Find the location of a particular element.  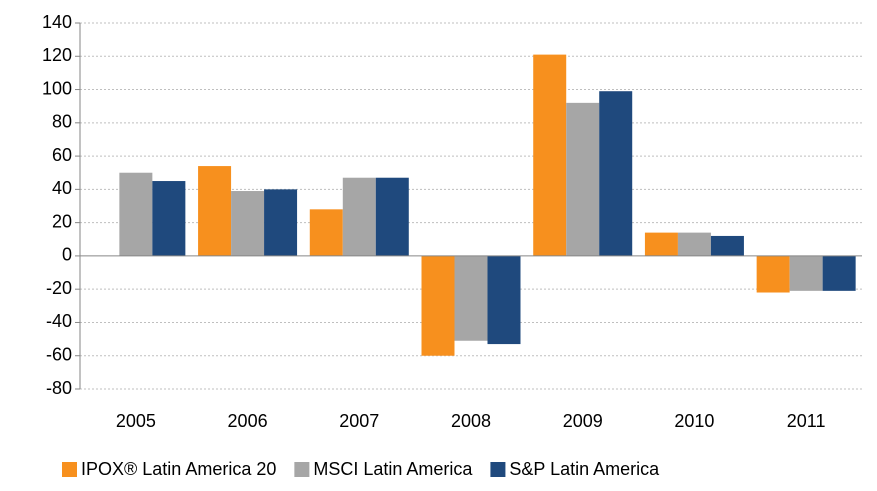

y-tick-label: 80 is located at coordinates (62, 122).